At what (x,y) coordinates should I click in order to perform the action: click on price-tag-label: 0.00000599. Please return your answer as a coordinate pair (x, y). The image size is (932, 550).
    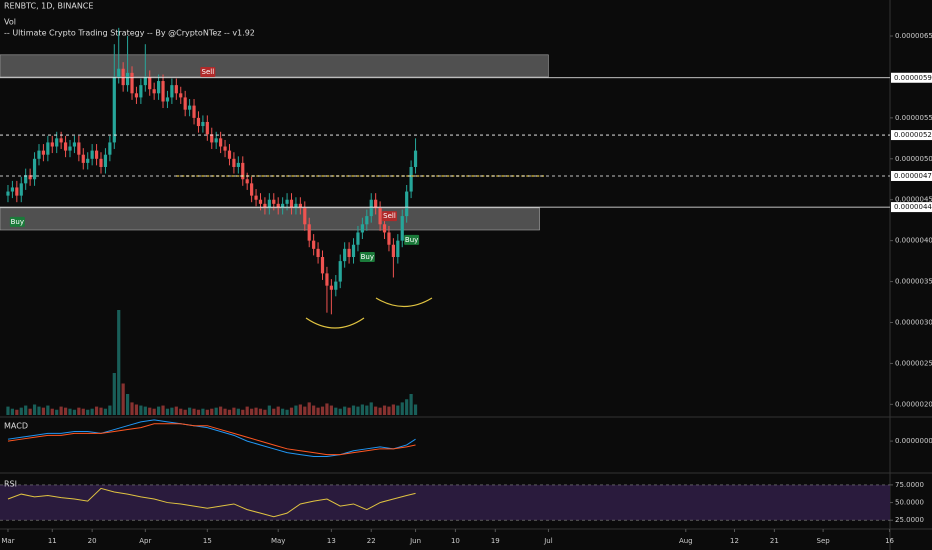
    Looking at the image, I should click on (913, 78).